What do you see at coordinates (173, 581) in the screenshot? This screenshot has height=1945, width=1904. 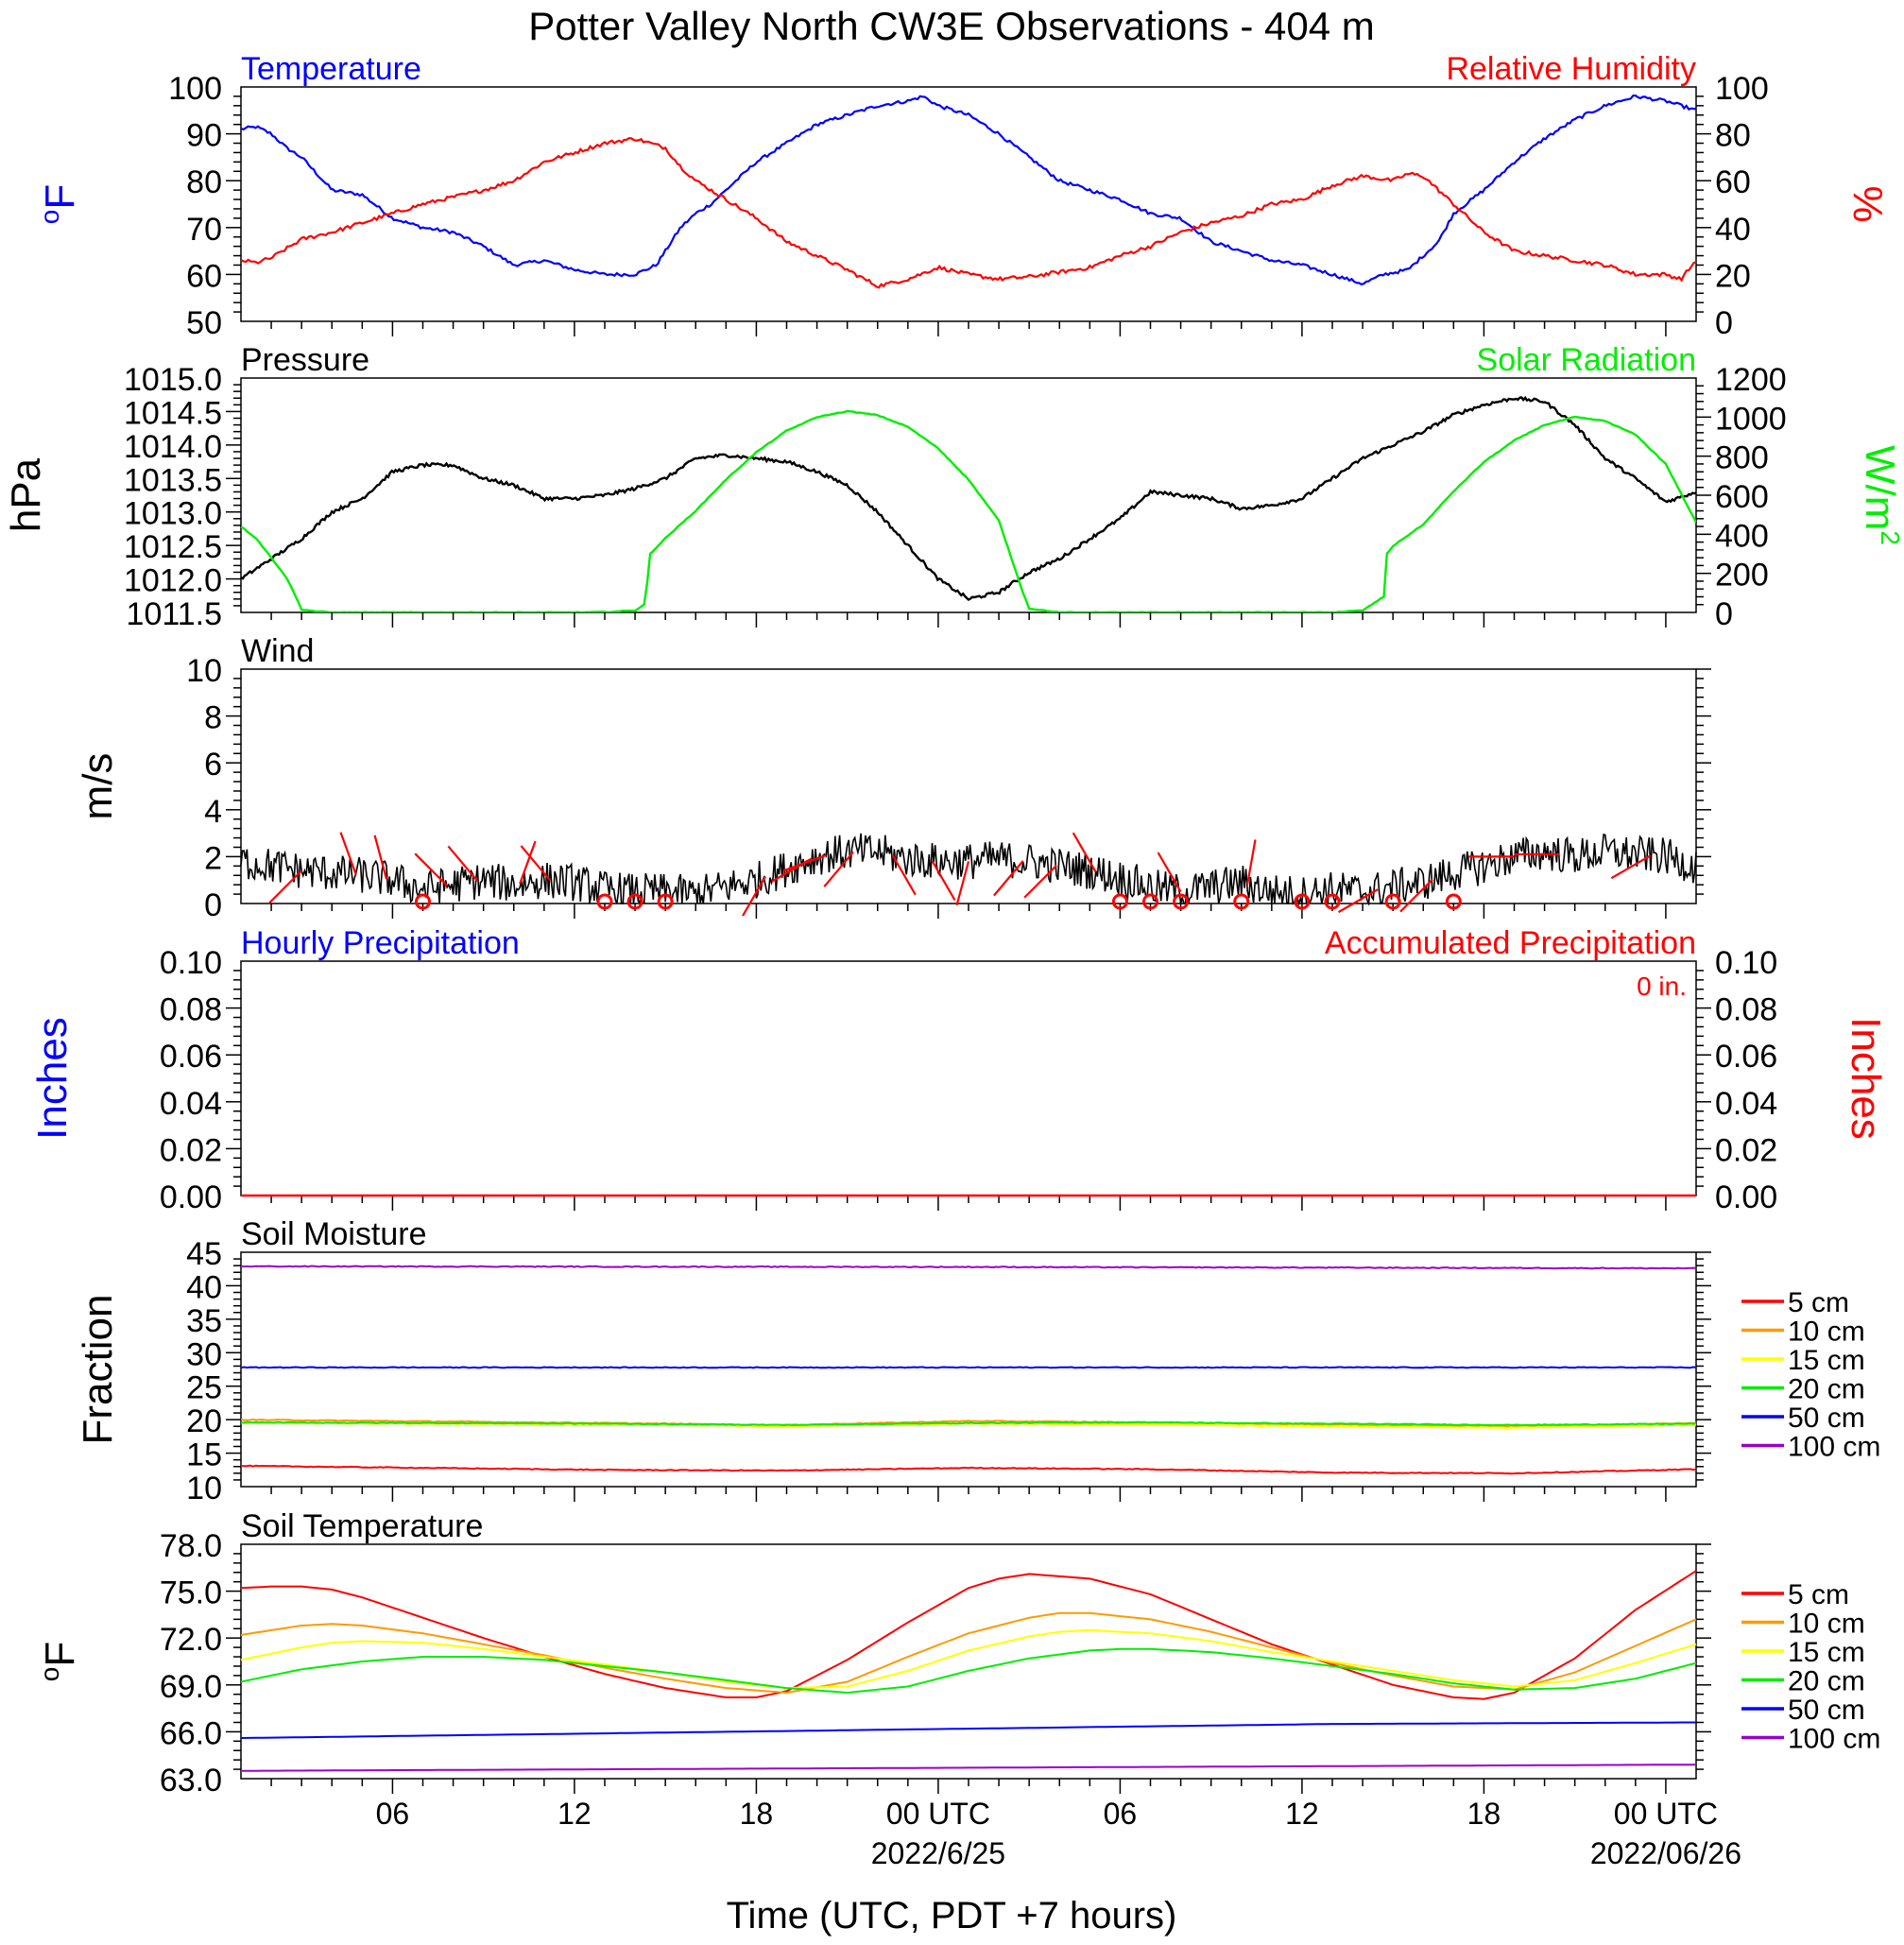 I see `y-tick-label: 1012.0` at bounding box center [173, 581].